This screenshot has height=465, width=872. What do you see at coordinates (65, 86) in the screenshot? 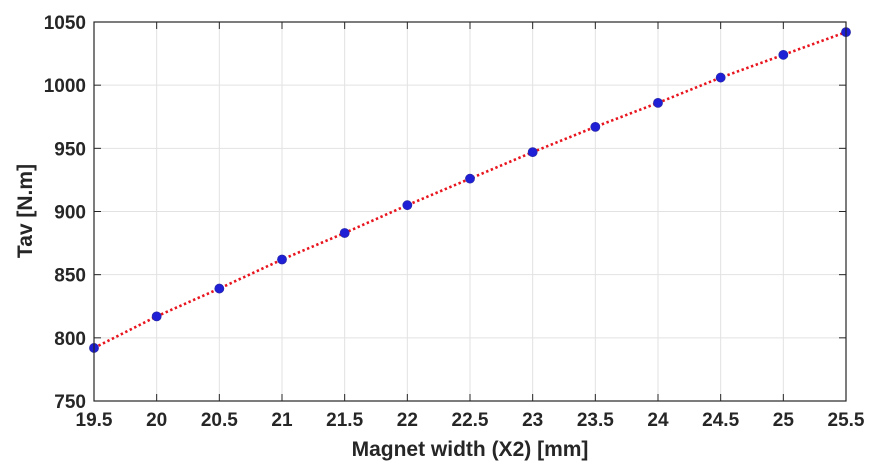
I see `y-tick-label: 1000` at bounding box center [65, 86].